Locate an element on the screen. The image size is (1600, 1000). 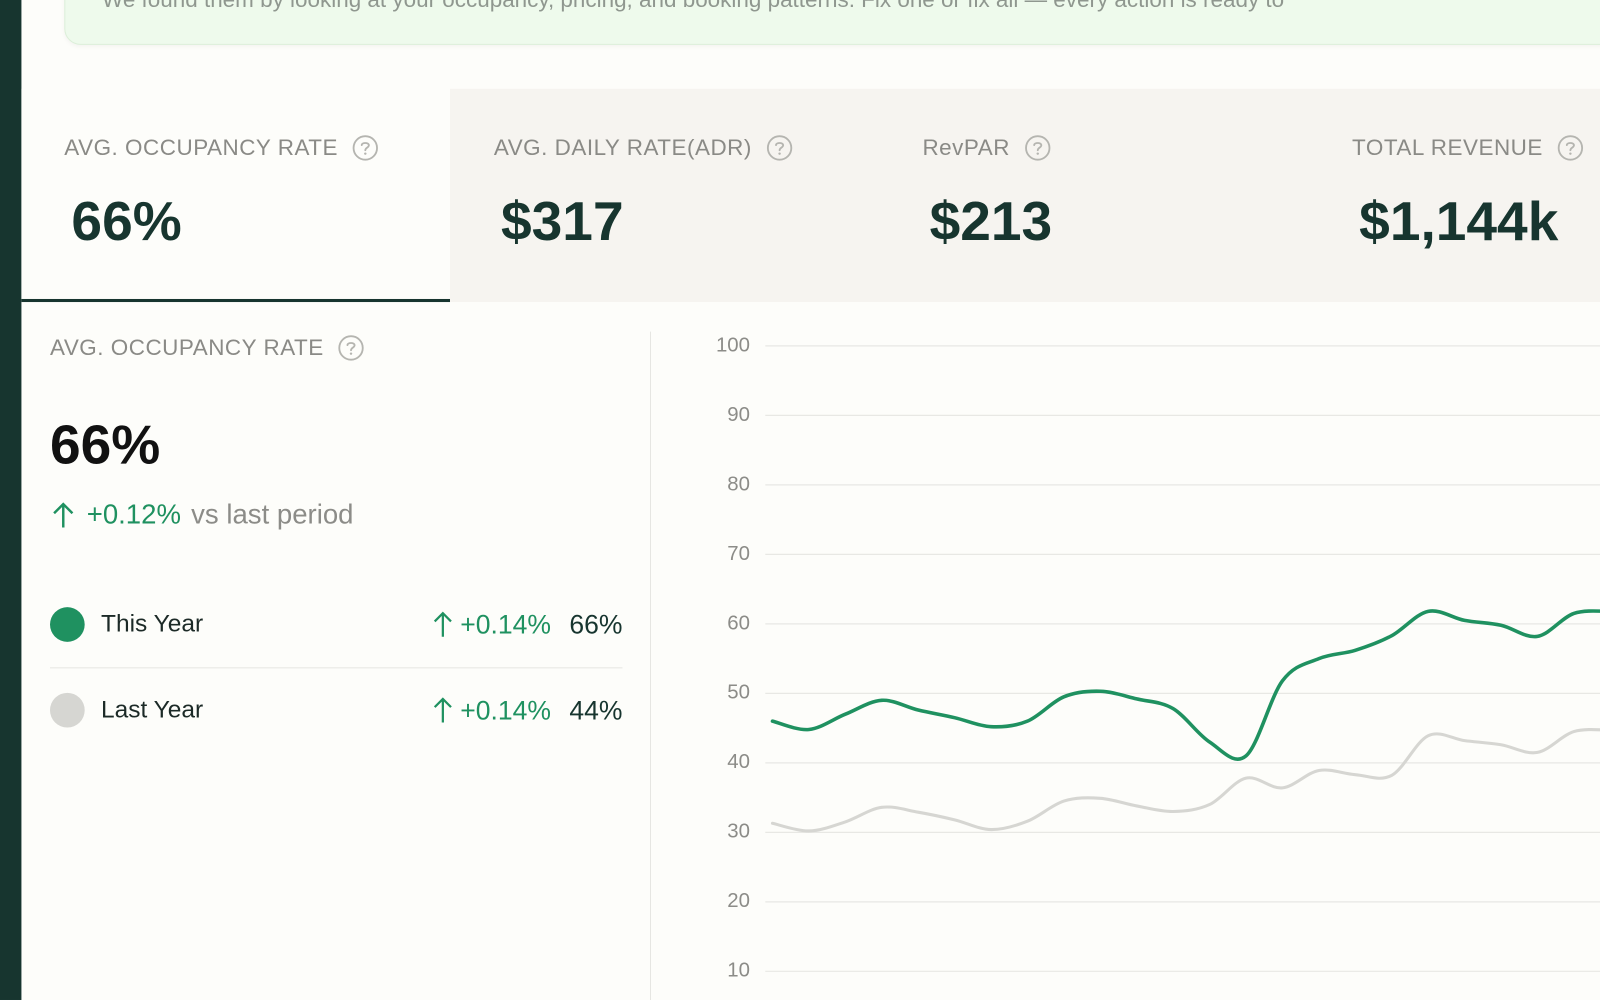
legend-divider is located at coordinates (336, 668).